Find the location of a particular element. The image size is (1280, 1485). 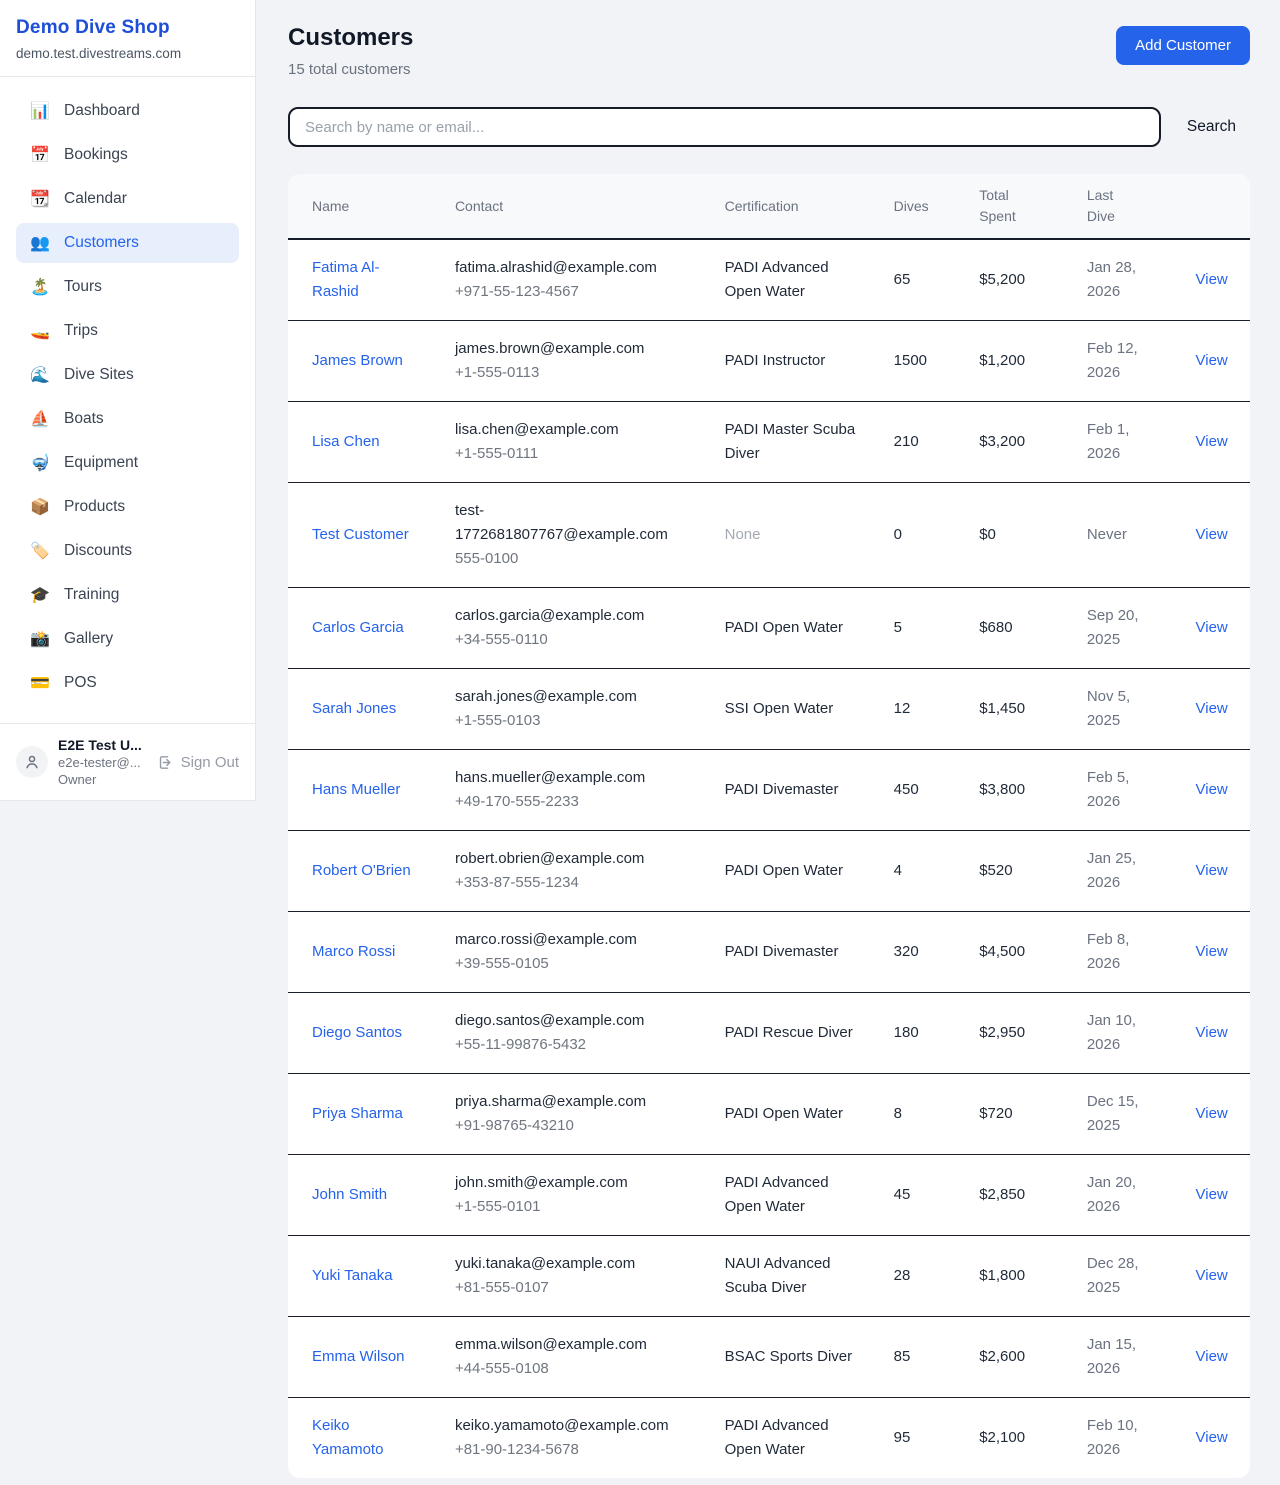

cell-total-spent: $2,850 is located at coordinates (1002, 1194).